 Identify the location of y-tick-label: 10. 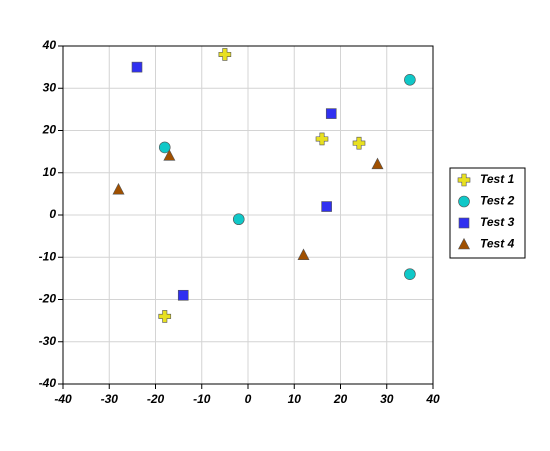
(50, 172).